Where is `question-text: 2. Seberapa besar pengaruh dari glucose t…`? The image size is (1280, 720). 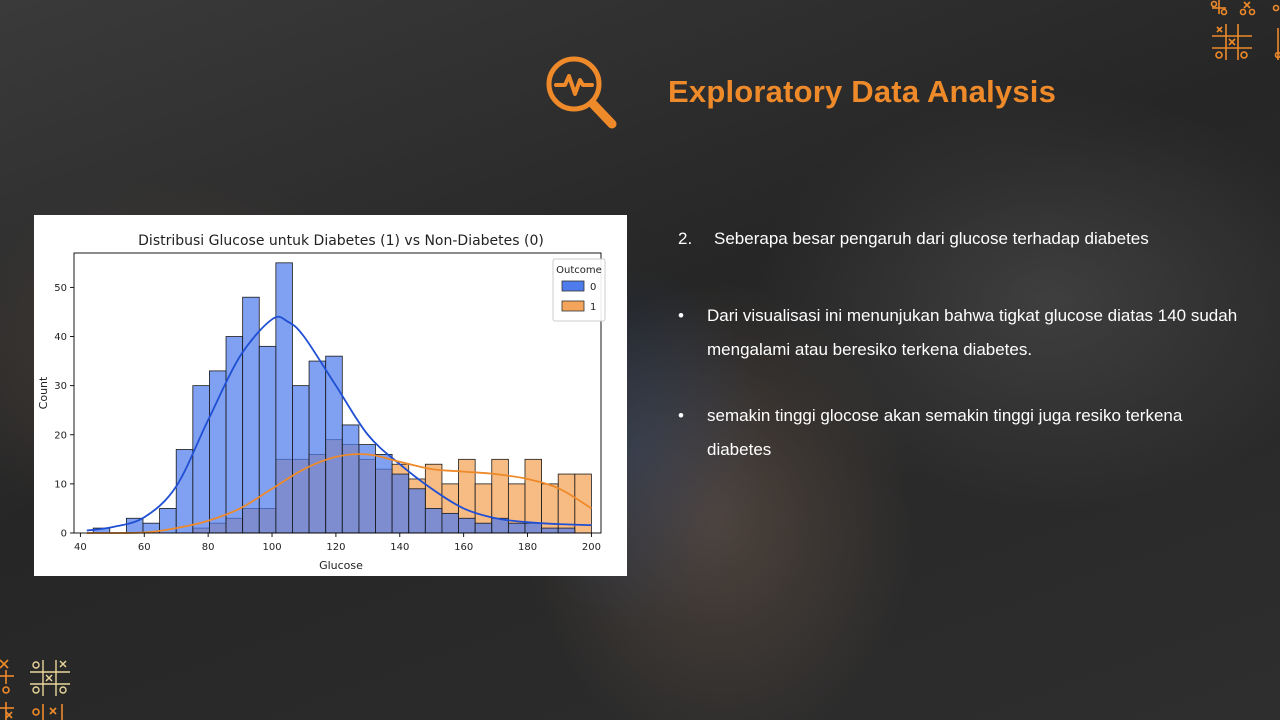
question-text: 2. Seberapa besar pengaruh dari glucose t… is located at coordinates (968, 239).